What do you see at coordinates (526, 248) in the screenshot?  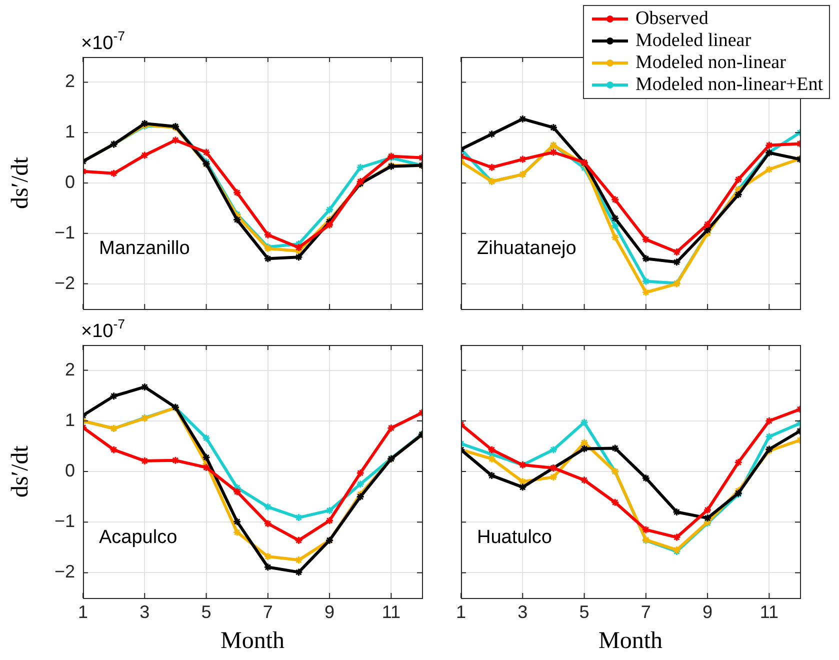 I see `annotation: Zihuatanejo` at bounding box center [526, 248].